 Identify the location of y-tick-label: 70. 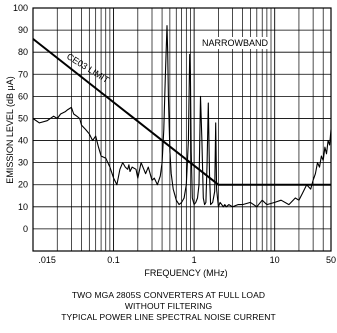
(23, 74).